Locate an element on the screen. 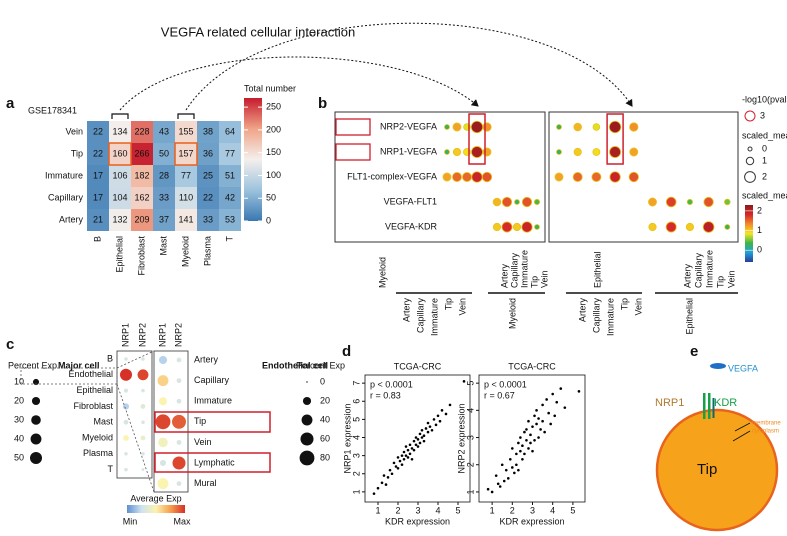  column-label: Epithelial is located at coordinates (119, 254).